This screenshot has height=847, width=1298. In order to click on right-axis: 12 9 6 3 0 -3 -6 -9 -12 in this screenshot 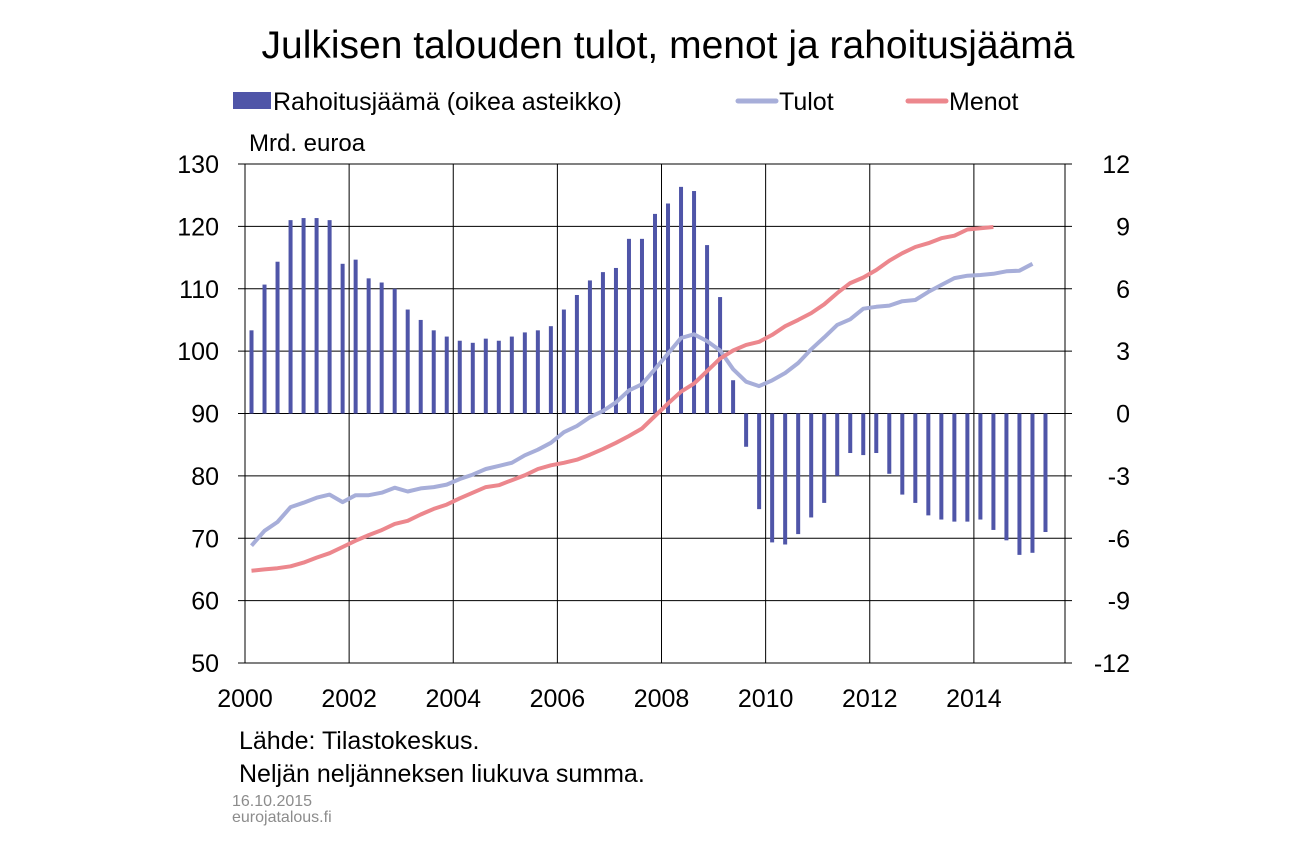, I will do `click(1097, 414)`.